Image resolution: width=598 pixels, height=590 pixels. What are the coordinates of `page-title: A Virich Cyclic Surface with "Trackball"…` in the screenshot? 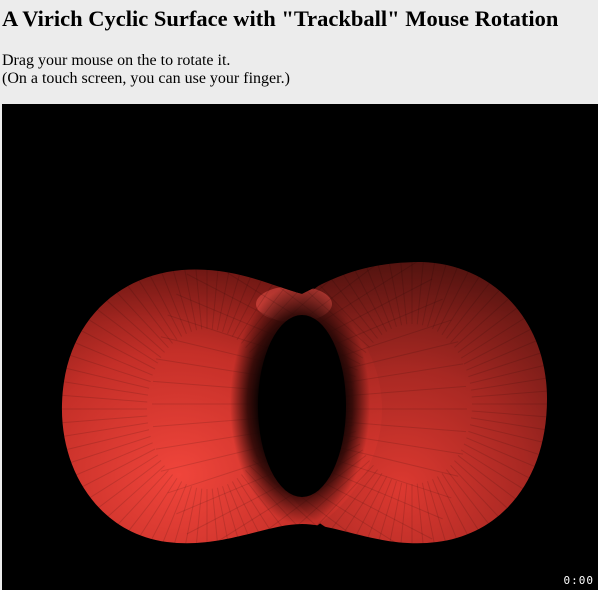 It's located at (280, 18).